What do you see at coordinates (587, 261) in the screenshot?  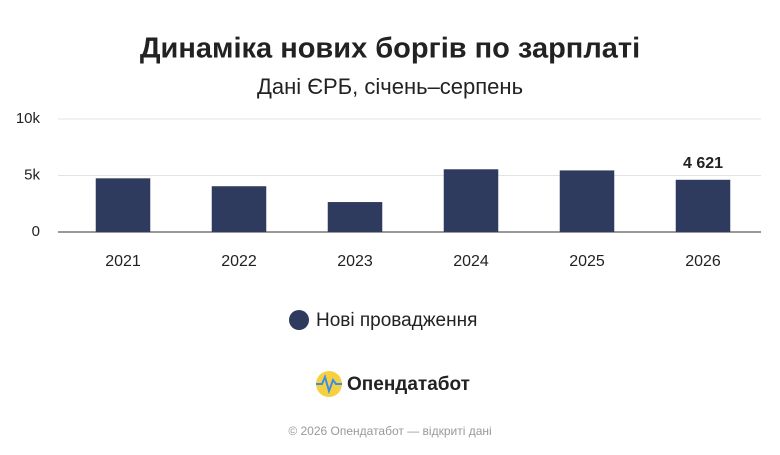 I see `x-tick-label: 2025` at bounding box center [587, 261].